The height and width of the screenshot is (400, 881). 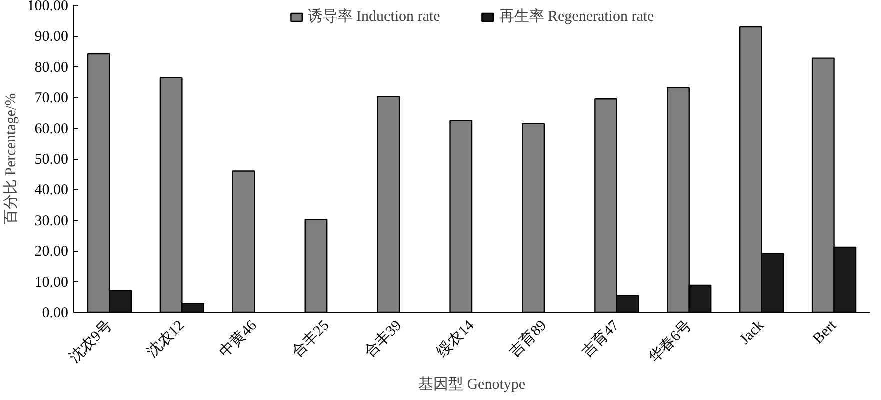 What do you see at coordinates (166, 339) in the screenshot?
I see `x-tick-label: 沈农12` at bounding box center [166, 339].